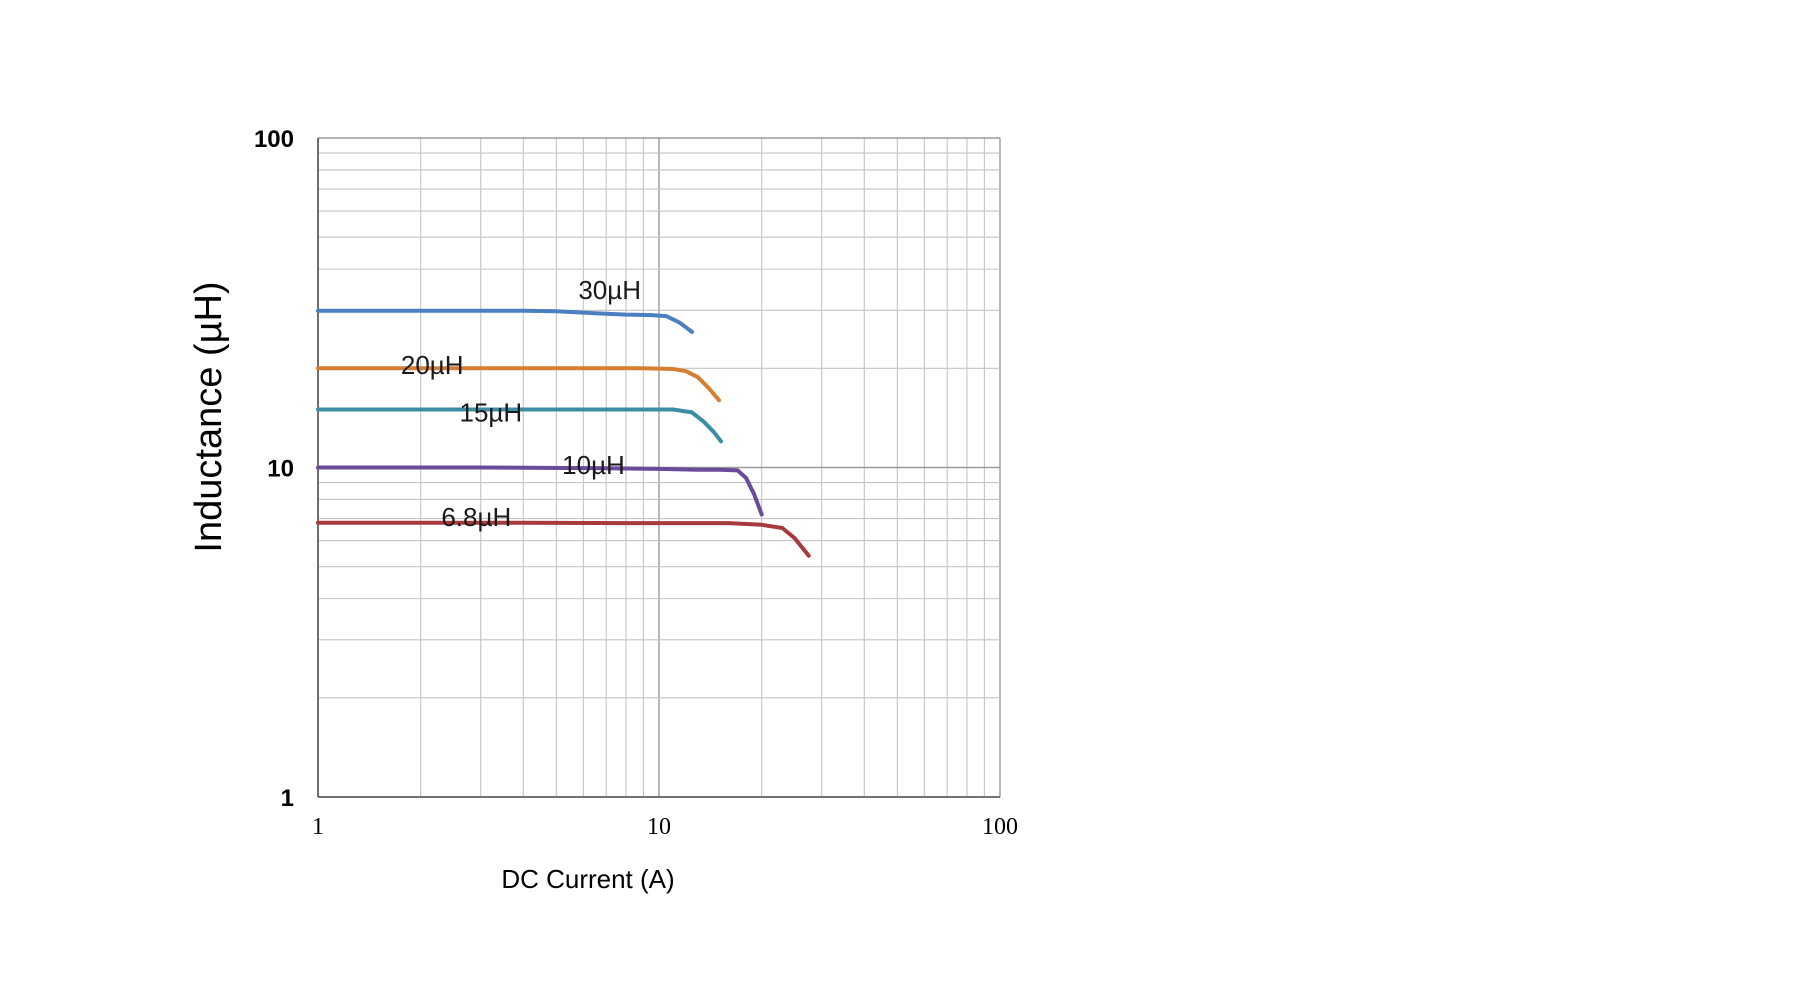 Image resolution: width=1800 pixels, height=1005 pixels. What do you see at coordinates (432, 365) in the screenshot?
I see `series-label: 20µH` at bounding box center [432, 365].